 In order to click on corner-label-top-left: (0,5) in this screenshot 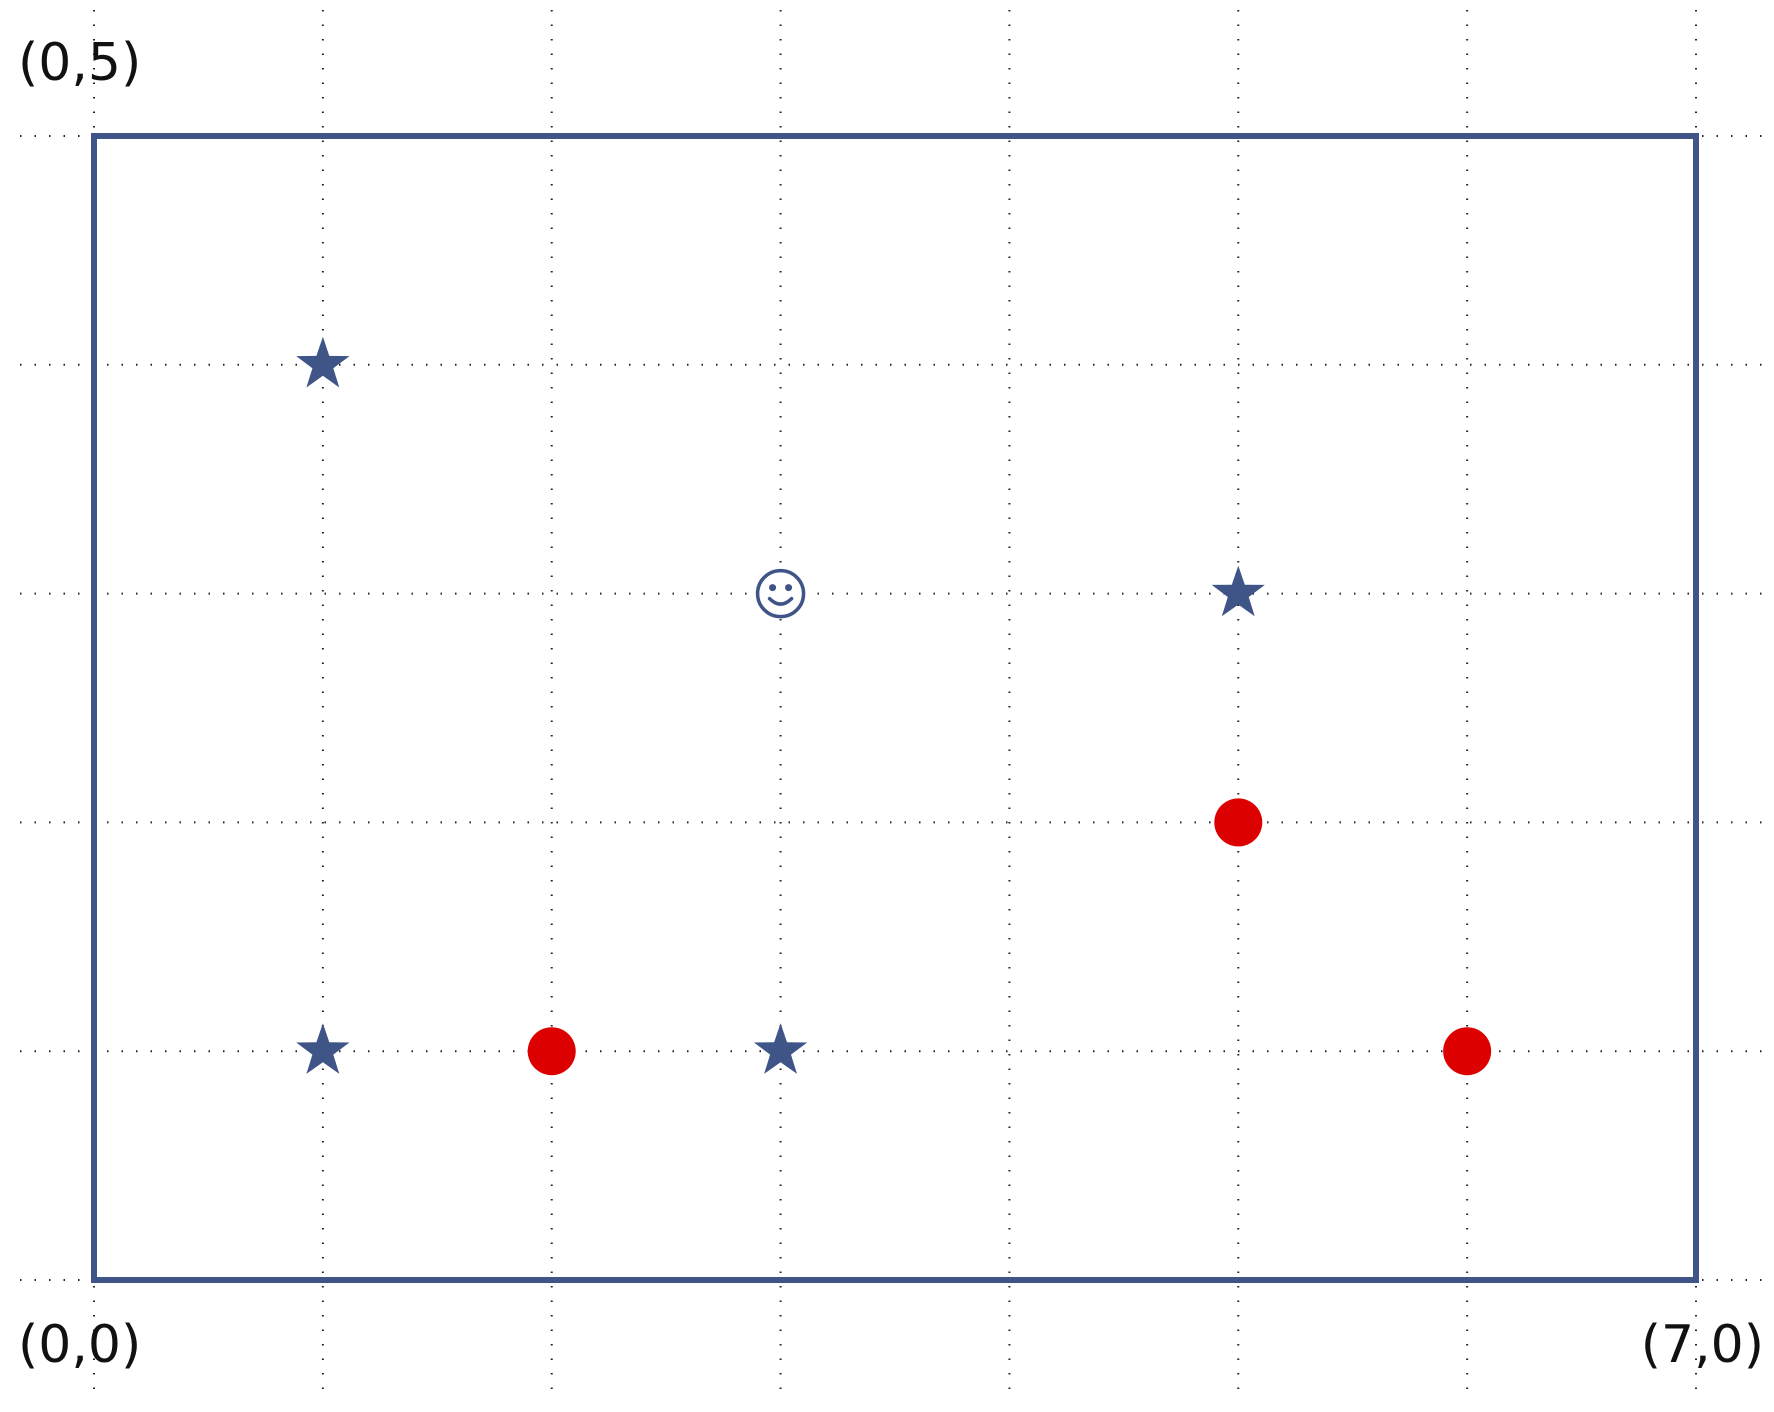, I will do `click(79, 63)`.